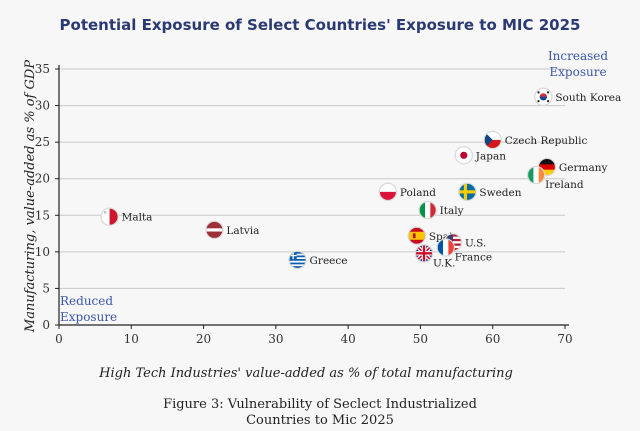 The image size is (640, 431). What do you see at coordinates (418, 193) in the screenshot?
I see `point-label-poland: Poland` at bounding box center [418, 193].